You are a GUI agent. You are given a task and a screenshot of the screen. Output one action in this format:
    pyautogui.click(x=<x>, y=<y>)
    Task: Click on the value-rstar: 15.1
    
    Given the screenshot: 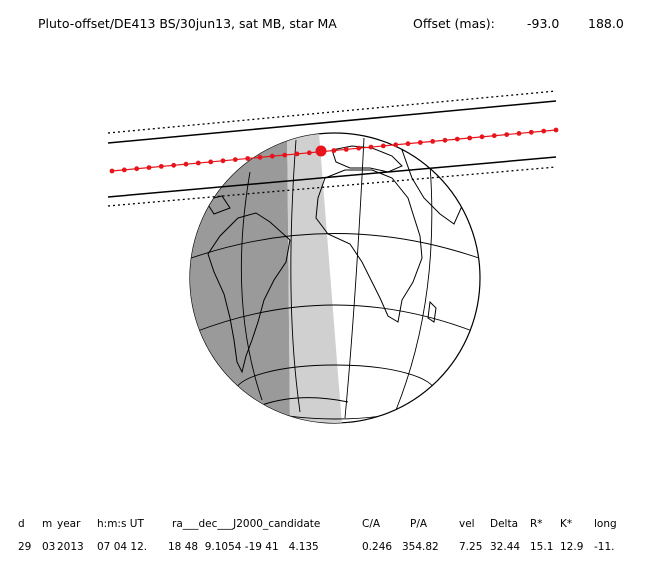 What is the action you would take?
    pyautogui.click(x=542, y=547)
    